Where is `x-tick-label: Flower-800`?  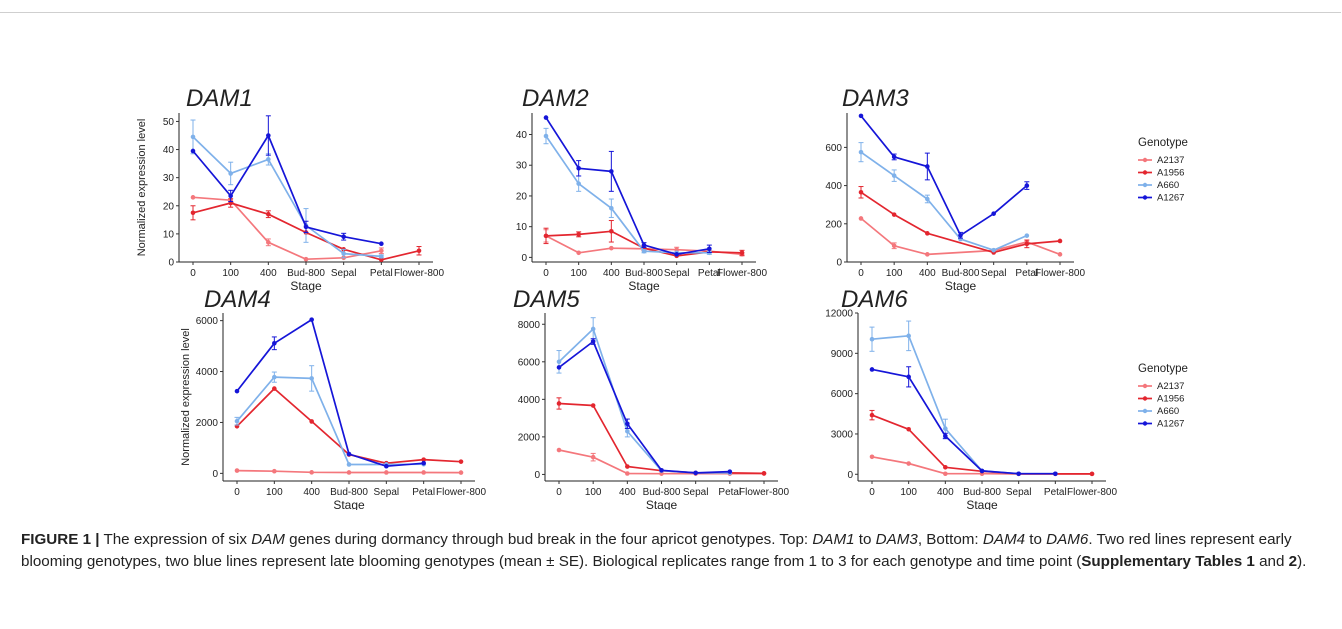
x-tick-label: Flower-800 is located at coordinates (1060, 273).